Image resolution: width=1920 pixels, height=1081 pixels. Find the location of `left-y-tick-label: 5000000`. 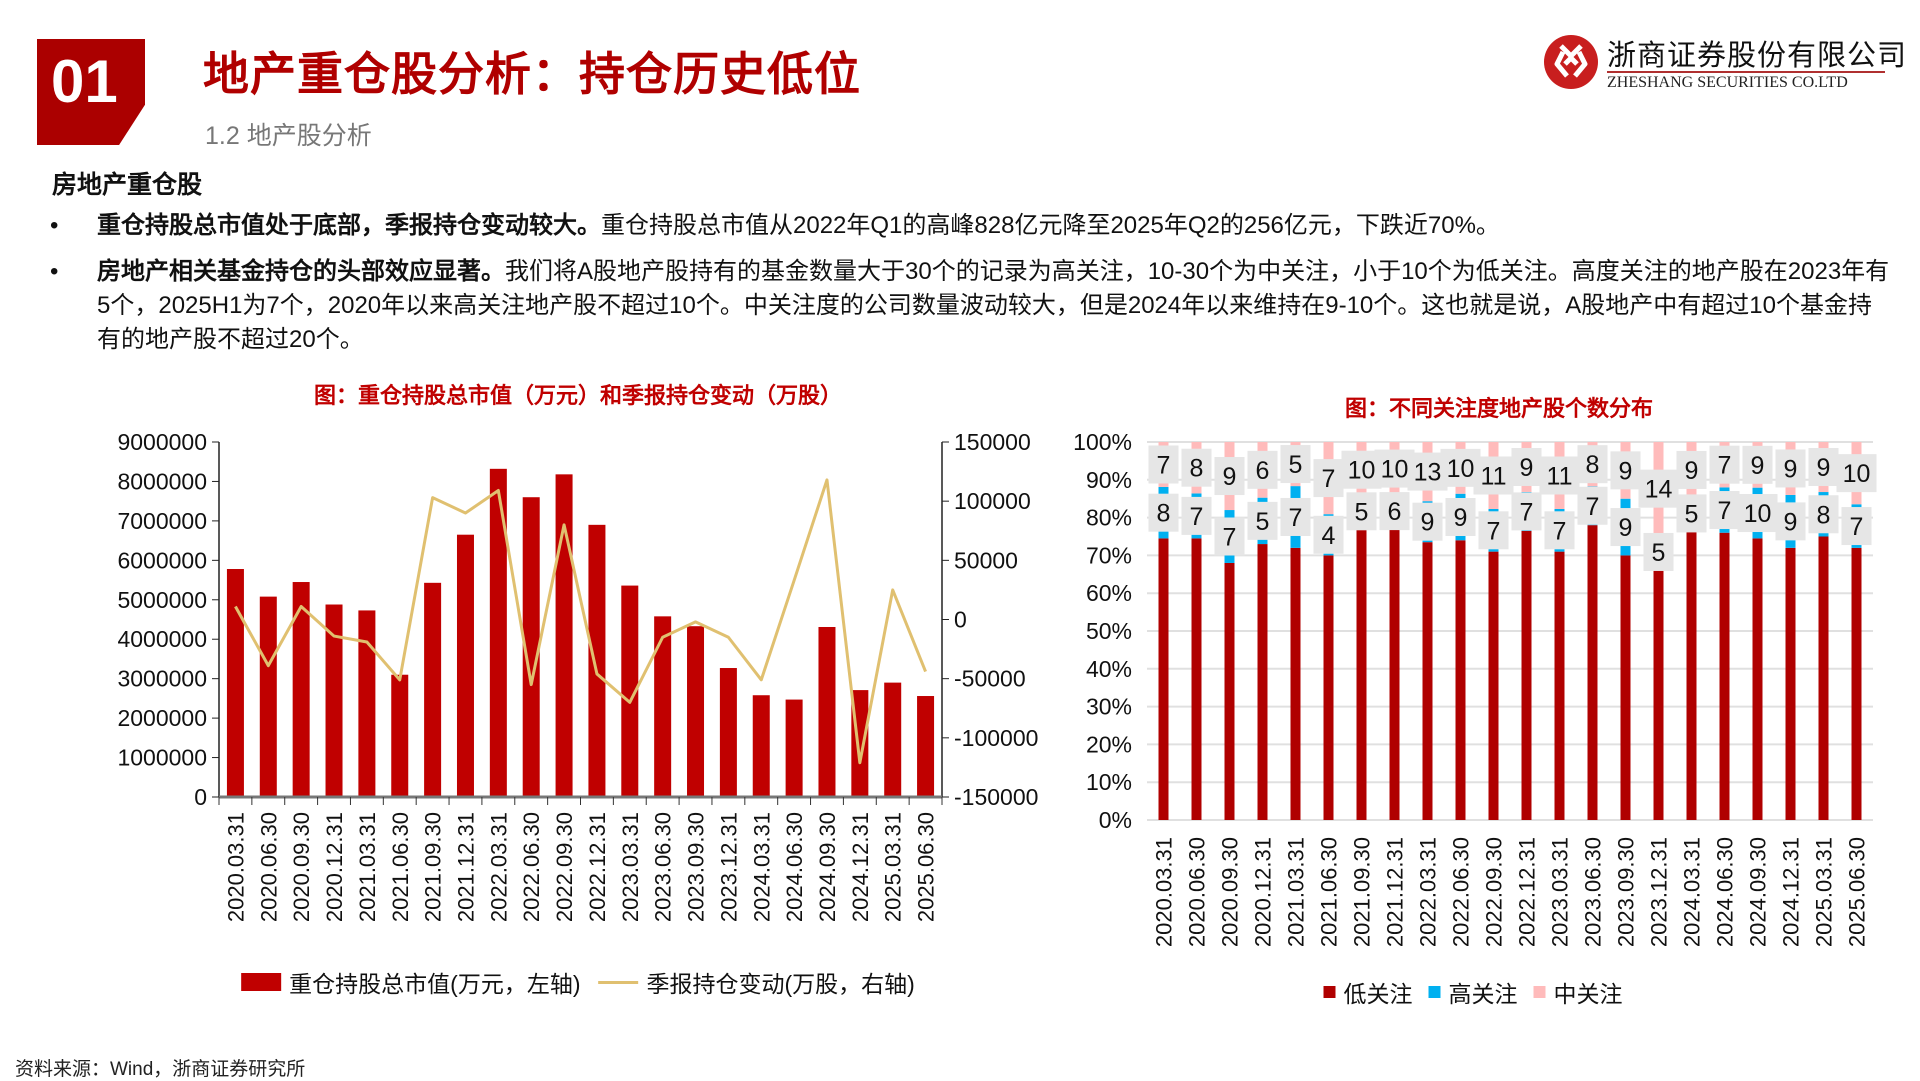

left-y-tick-label: 5000000 is located at coordinates (162, 600).